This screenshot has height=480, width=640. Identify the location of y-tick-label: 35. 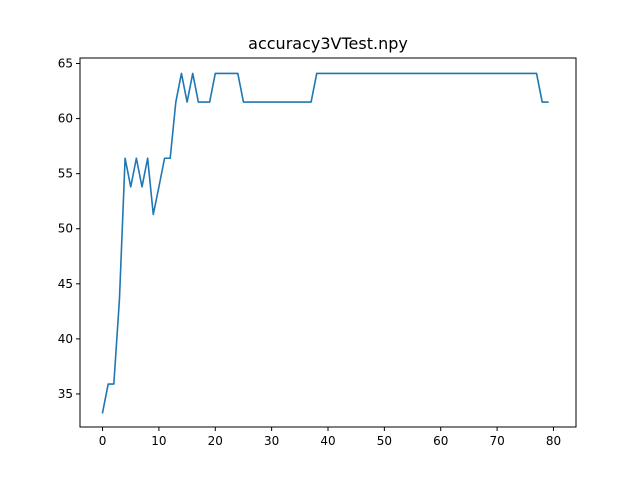
(65, 394).